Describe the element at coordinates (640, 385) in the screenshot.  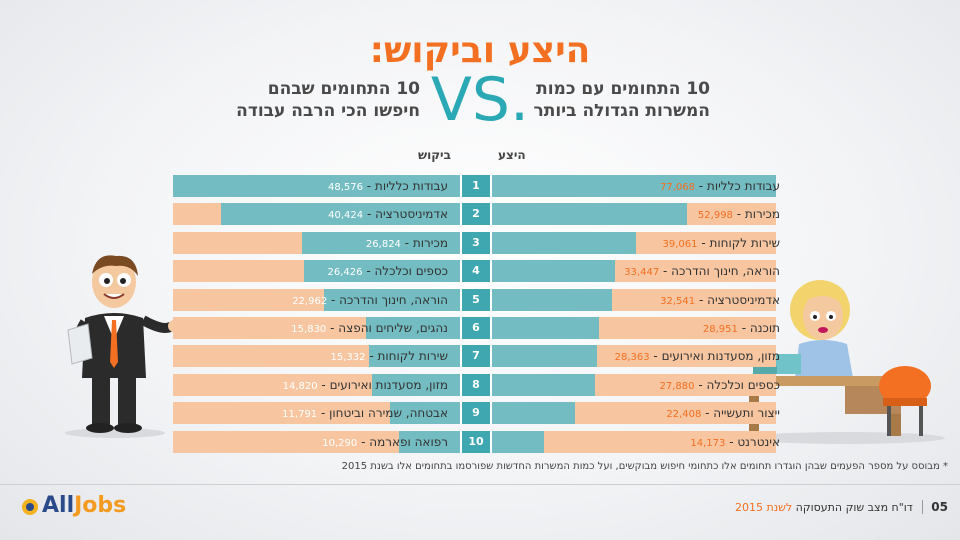
I see `supply-label: כספים וכלכלה - 27,880` at that location.